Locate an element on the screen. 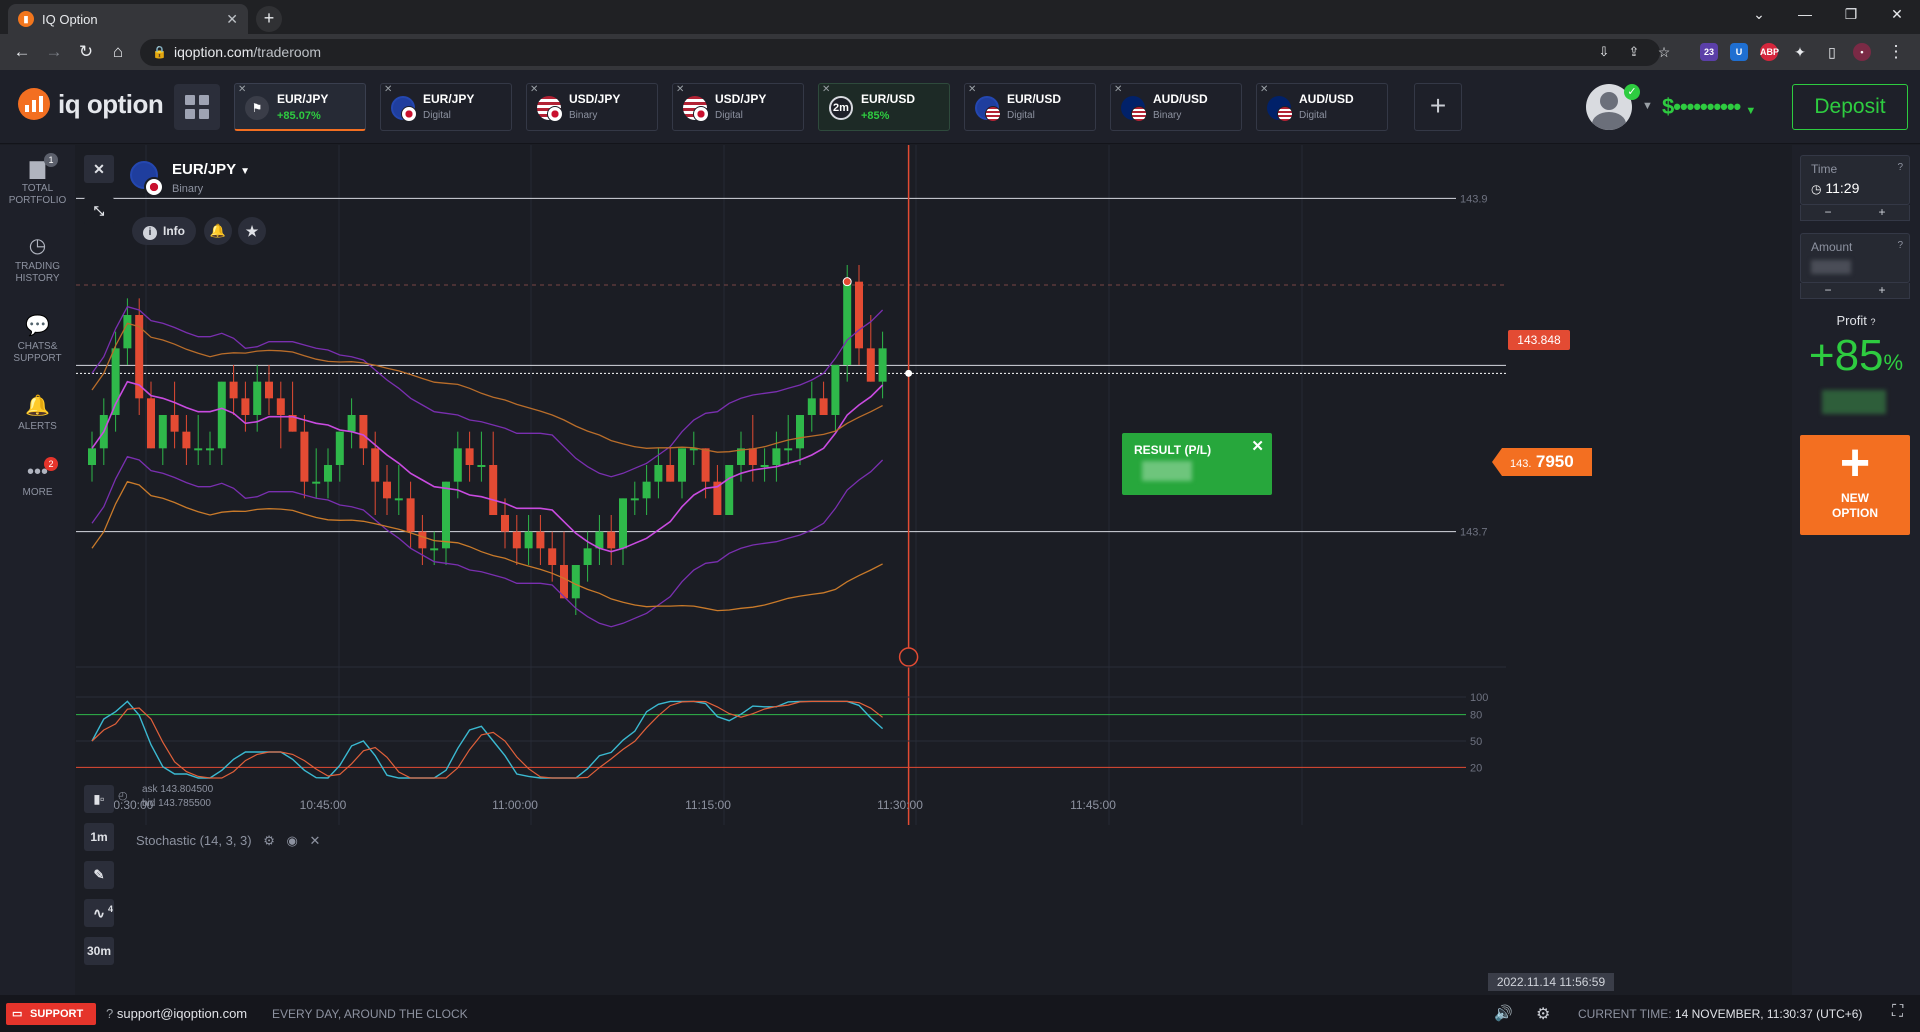 The height and width of the screenshot is (1032, 1920). amount-field: Amount ? is located at coordinates (1855, 258).